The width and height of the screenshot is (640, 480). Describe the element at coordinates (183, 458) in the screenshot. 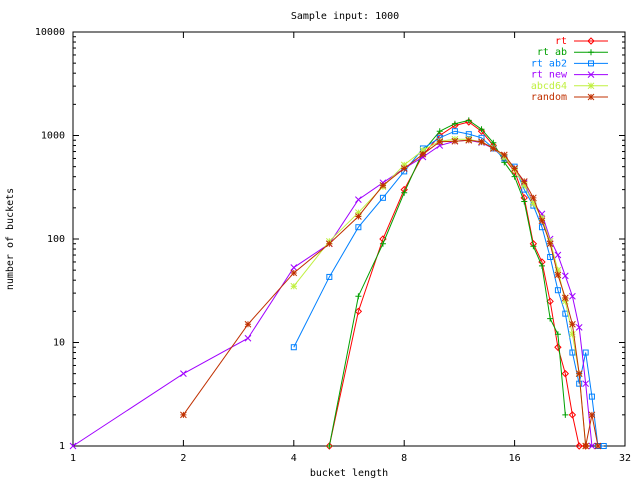

I see `x-tick-label: 2` at that location.